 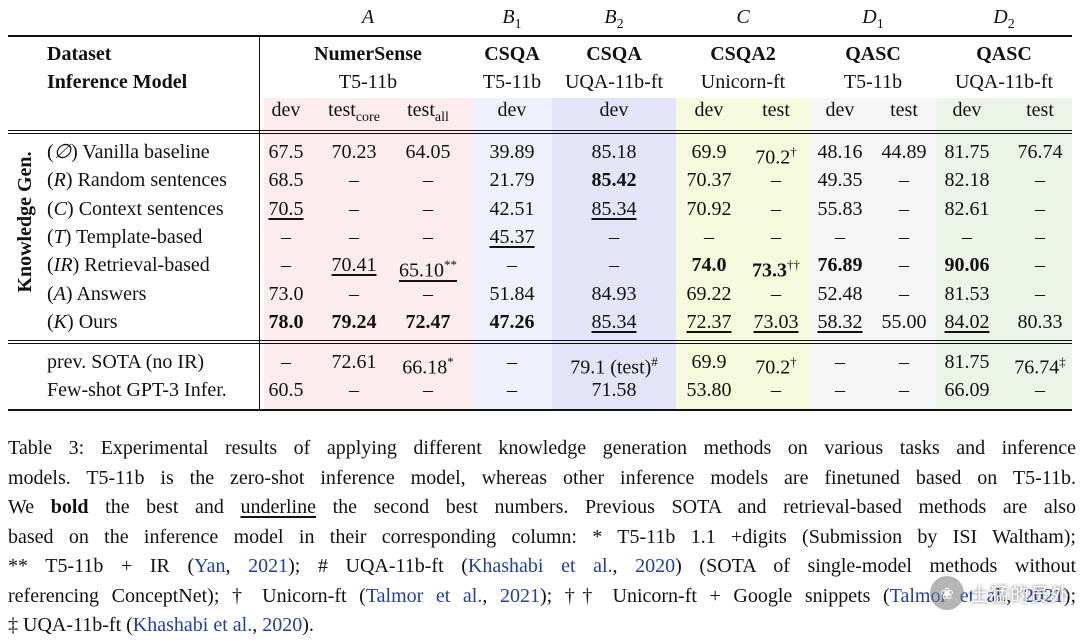 What do you see at coordinates (1040, 152) in the screenshot?
I see `table-cell: 76.74` at bounding box center [1040, 152].